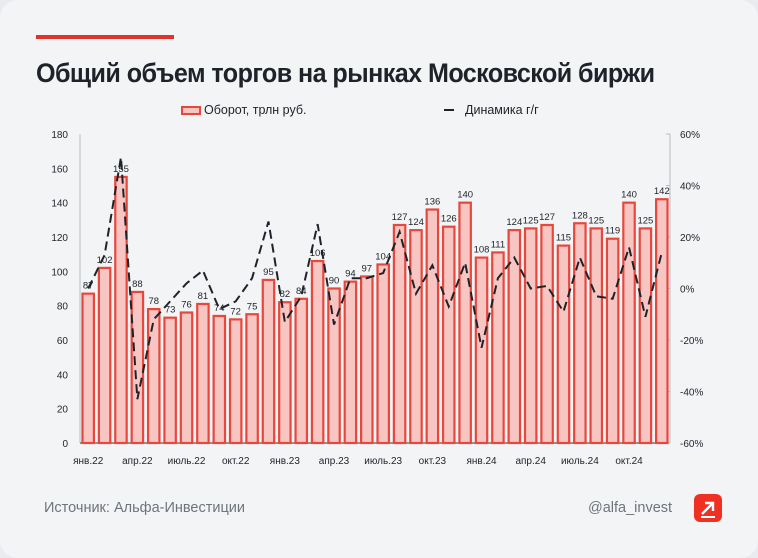 The height and width of the screenshot is (558, 758). Describe the element at coordinates (691, 444) in the screenshot. I see `y2-tick-label: -60%` at that location.